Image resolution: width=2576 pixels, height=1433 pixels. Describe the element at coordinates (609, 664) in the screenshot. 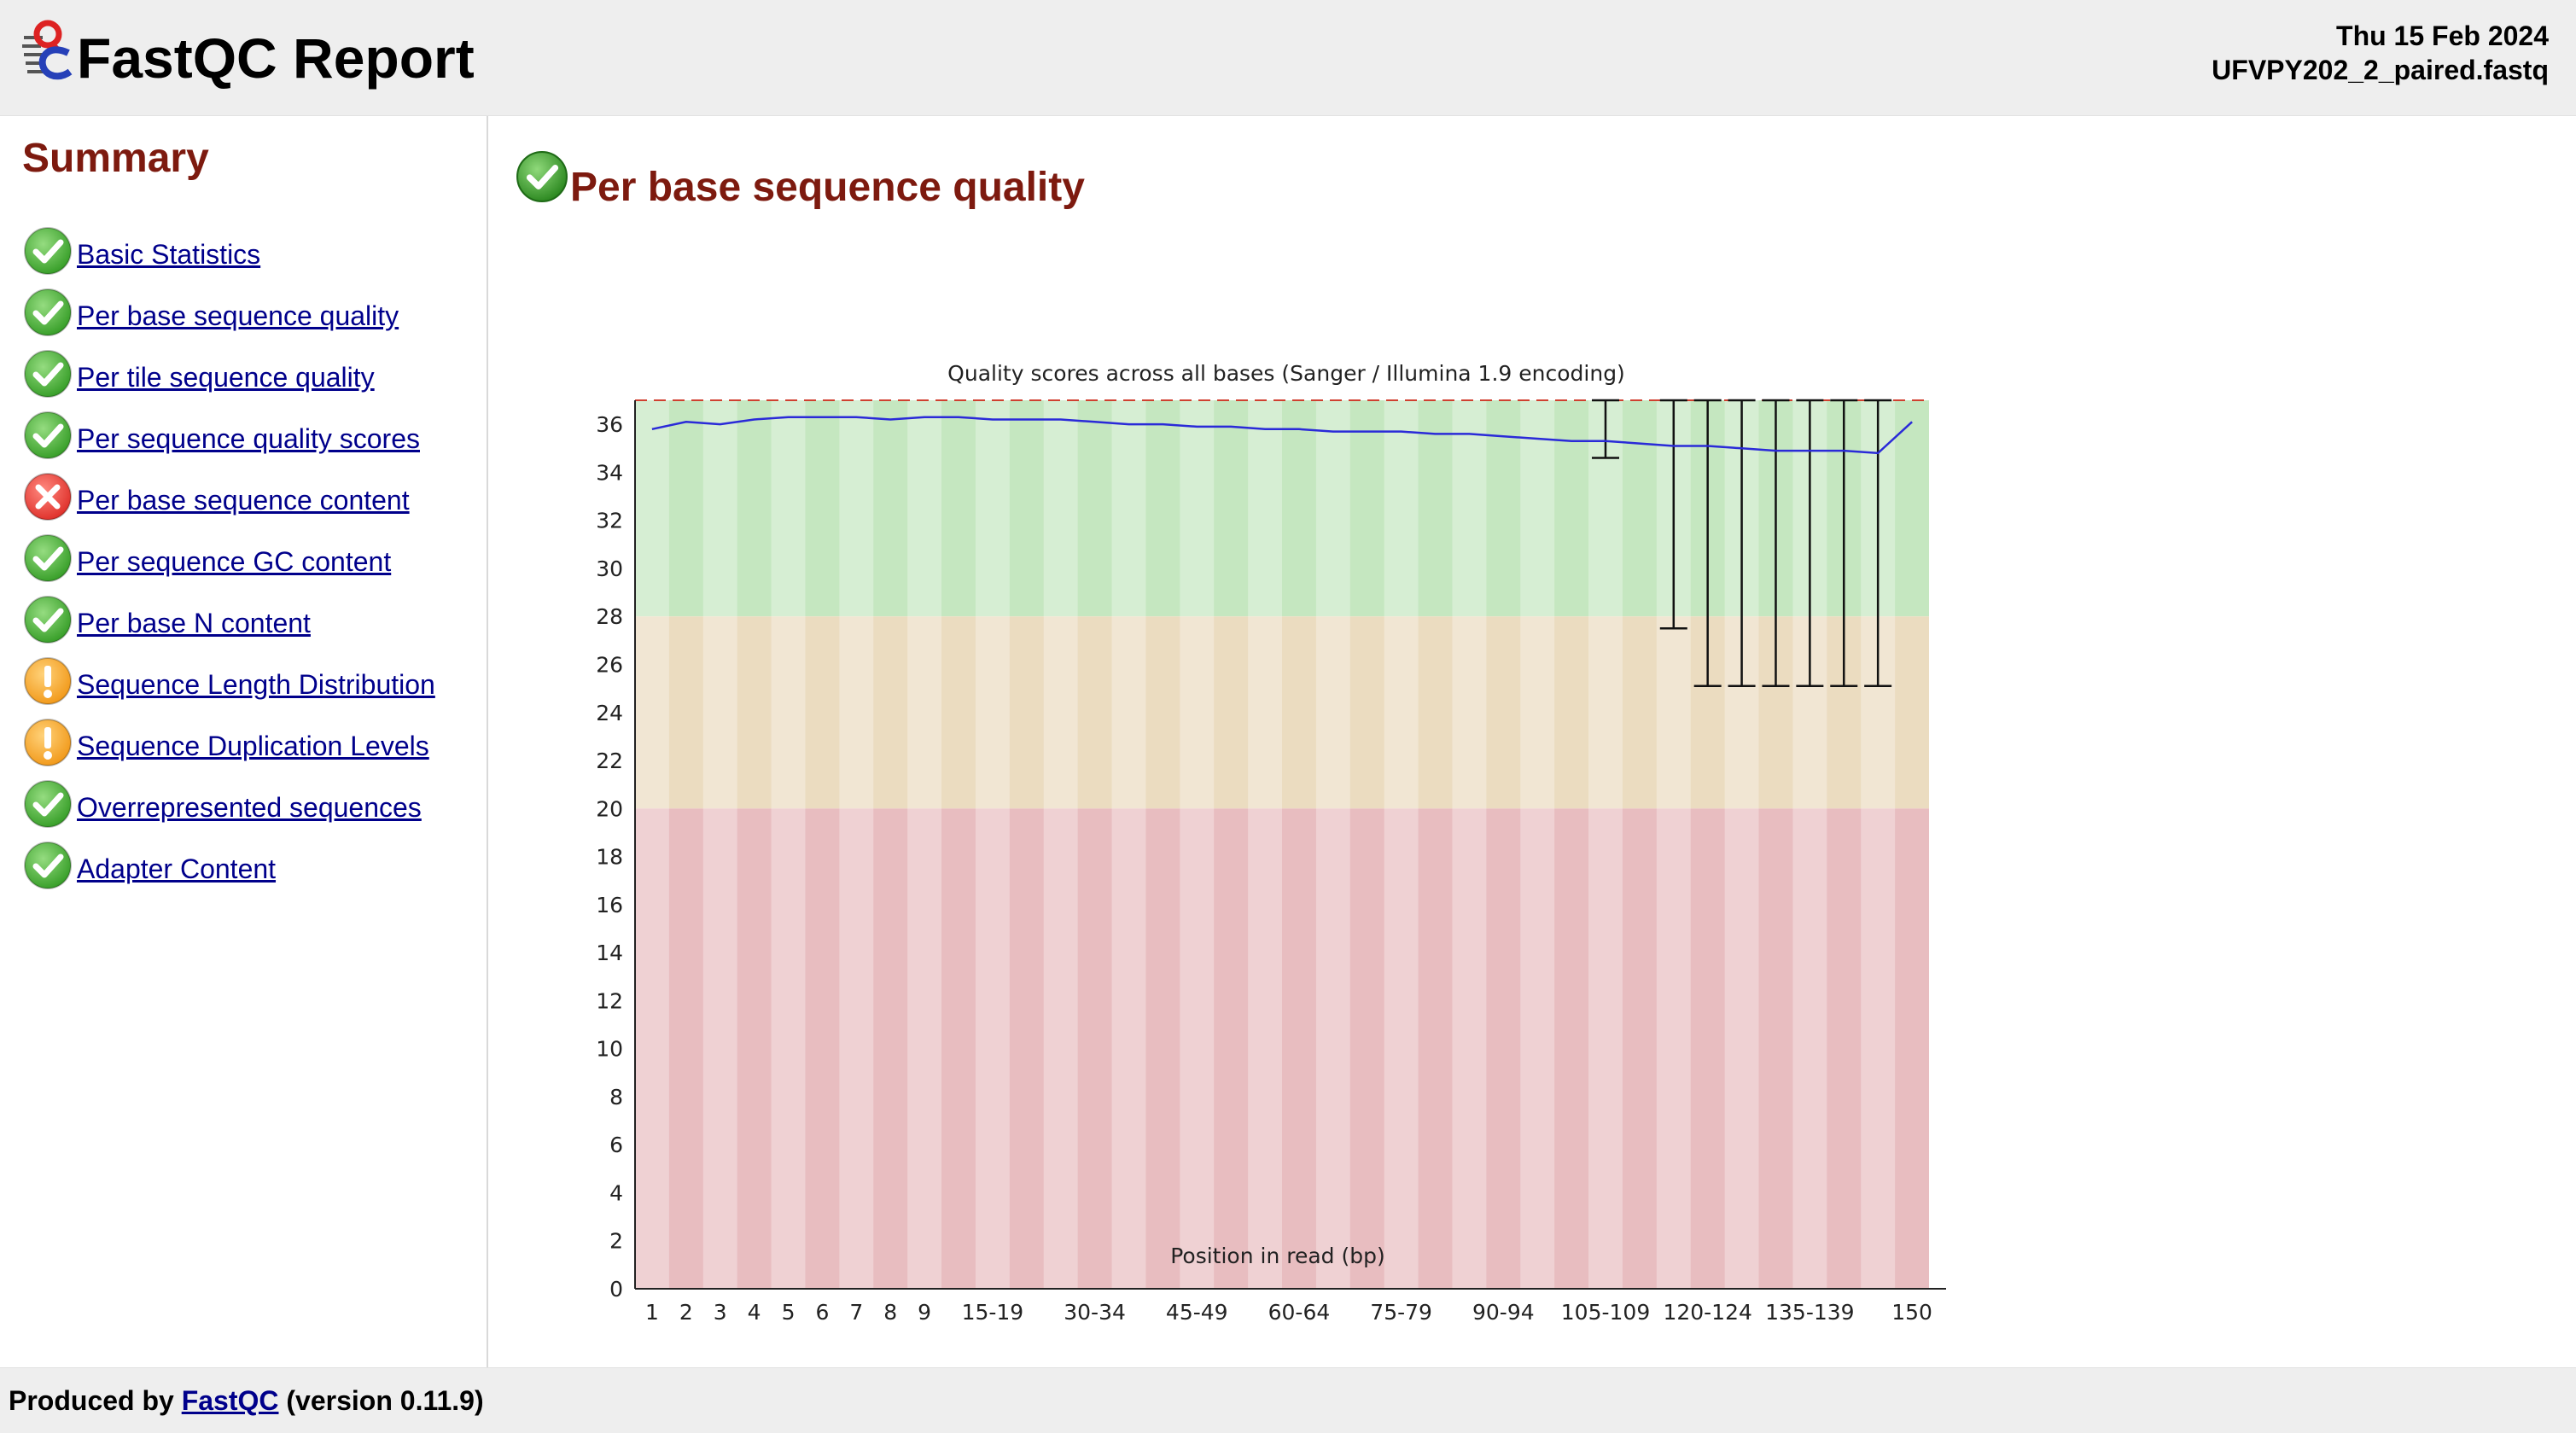

I see `y-tick-label: 26` at that location.